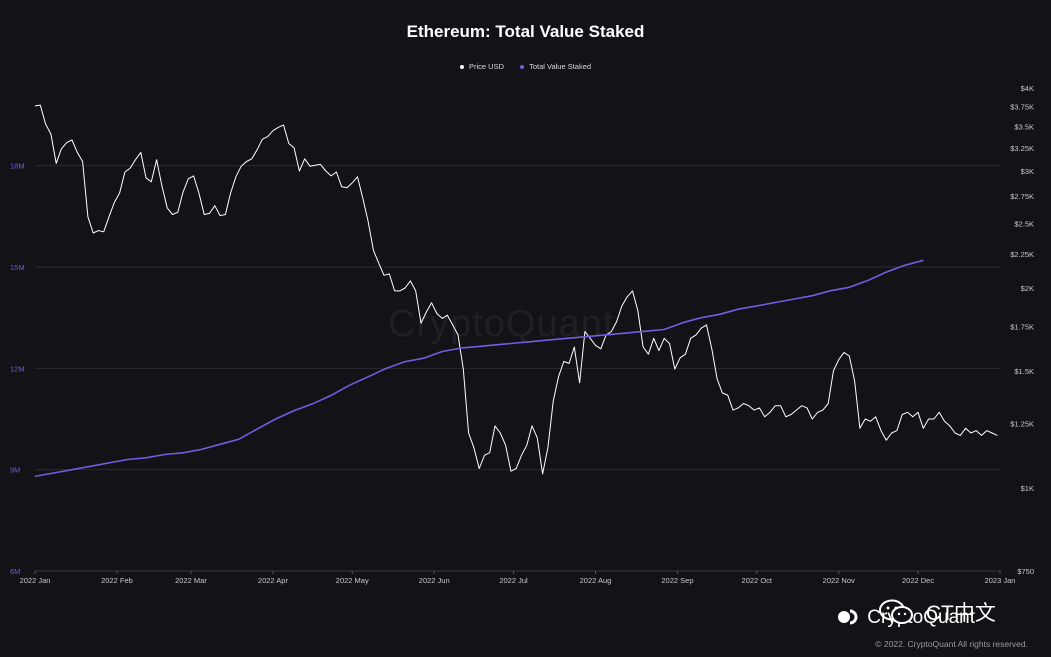 The width and height of the screenshot is (1051, 657). I want to click on copyright-text: © 2022. CryptoQuant All rights reserved., so click(951, 644).